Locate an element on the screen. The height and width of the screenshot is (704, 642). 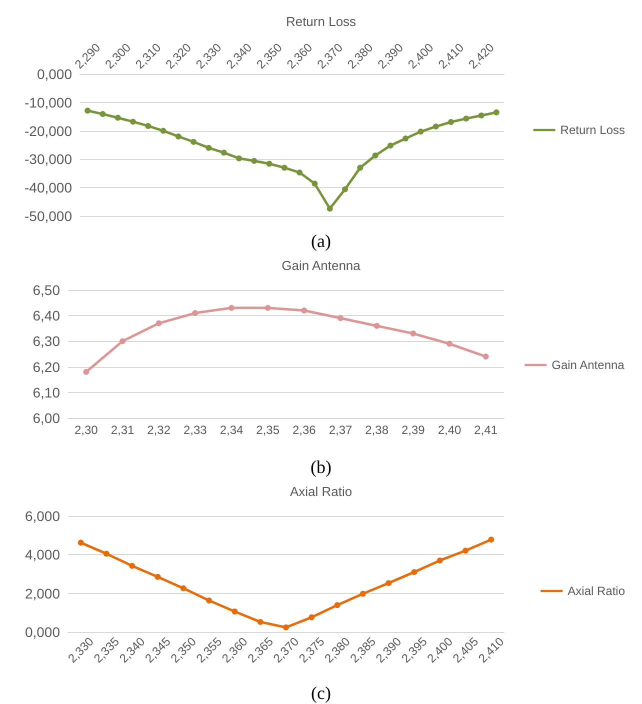
x-tick-label: 2,39 is located at coordinates (413, 430).